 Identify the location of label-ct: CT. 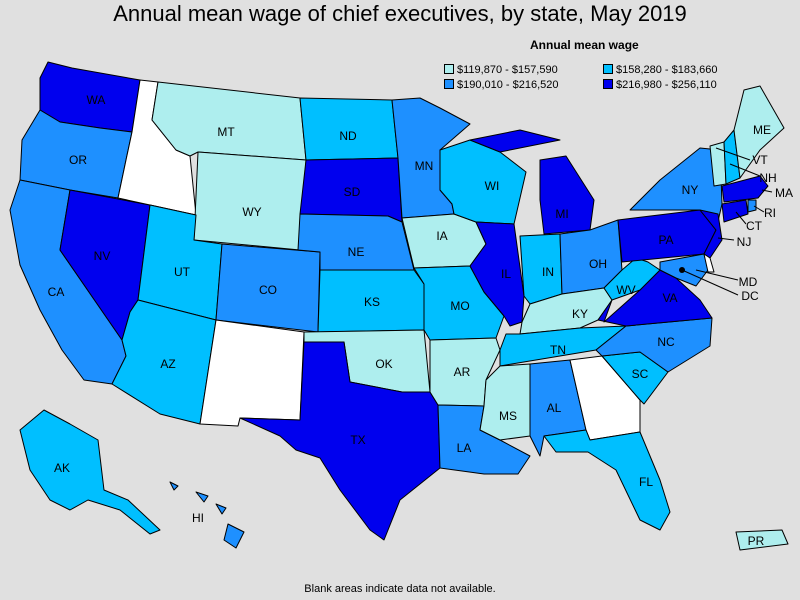
(754, 226).